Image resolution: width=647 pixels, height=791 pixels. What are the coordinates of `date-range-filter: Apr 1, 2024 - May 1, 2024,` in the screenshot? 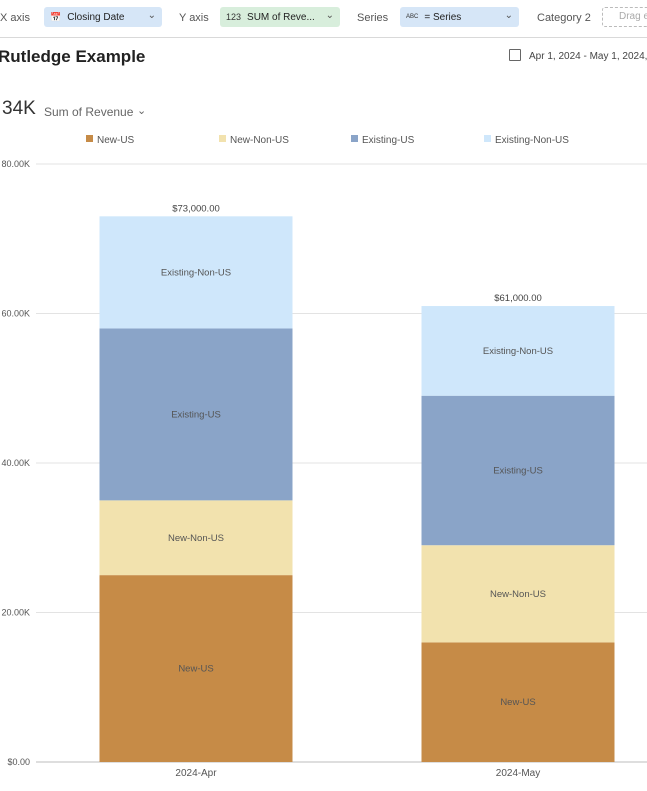 It's located at (578, 55).